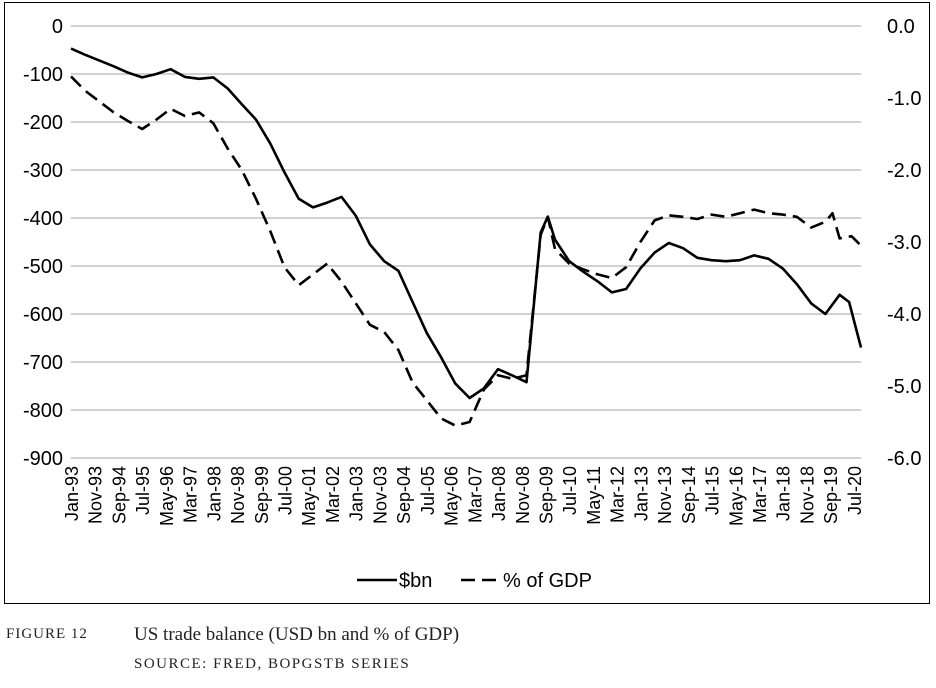 The width and height of the screenshot is (936, 688). What do you see at coordinates (855, 490) in the screenshot?
I see `x-tick-label: Jul-20` at bounding box center [855, 490].